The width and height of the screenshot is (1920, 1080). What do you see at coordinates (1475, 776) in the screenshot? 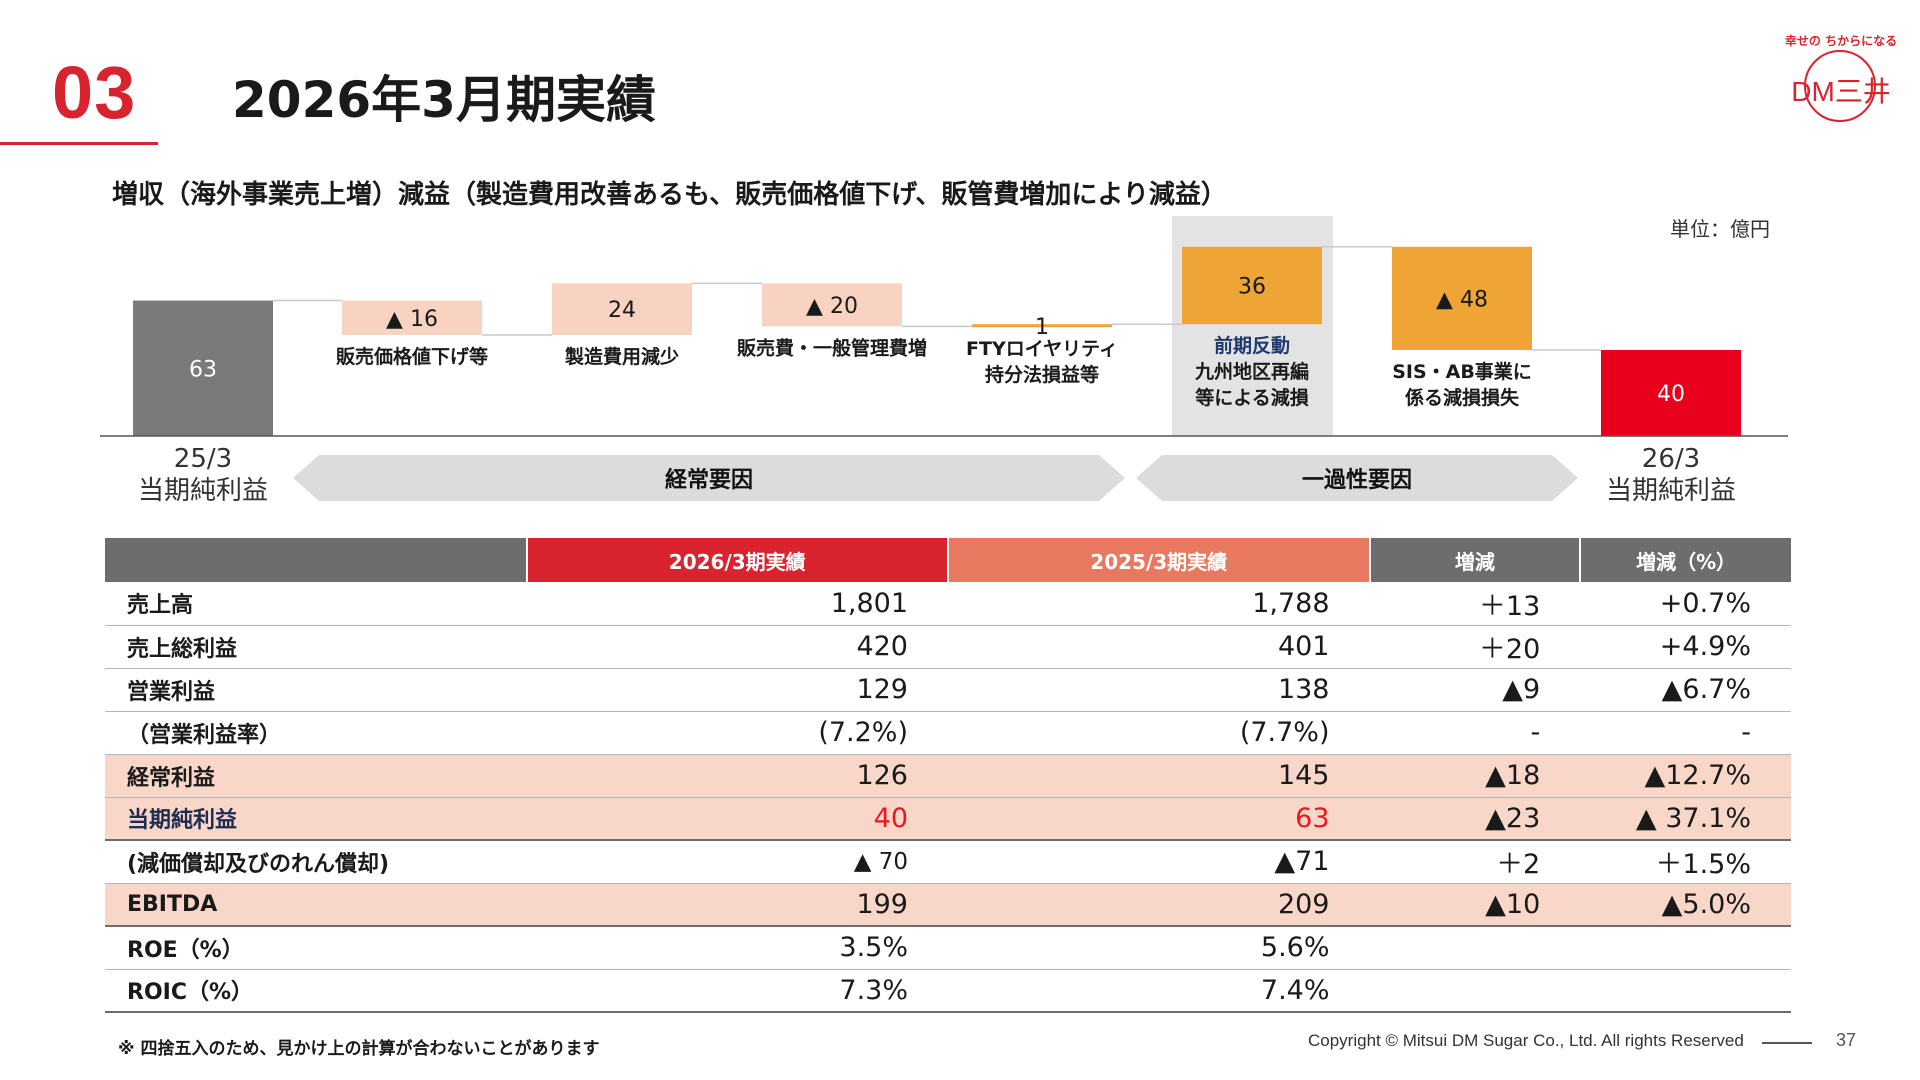
I see `cell-change: ▲18` at bounding box center [1475, 776].